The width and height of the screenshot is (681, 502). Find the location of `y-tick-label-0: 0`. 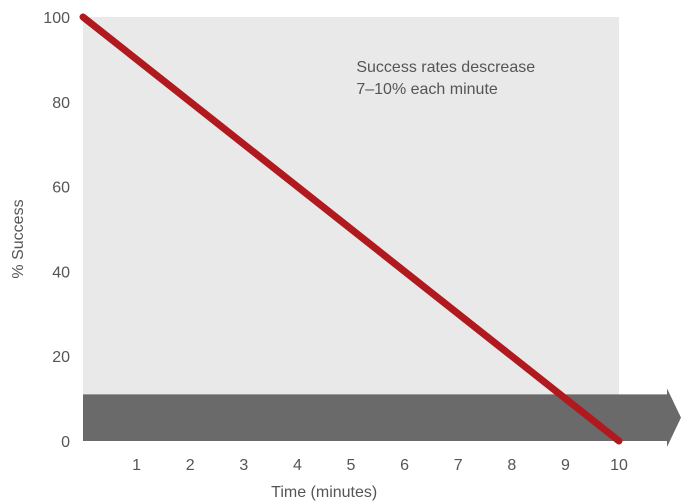

y-tick-label-0: 0 is located at coordinates (65, 442).